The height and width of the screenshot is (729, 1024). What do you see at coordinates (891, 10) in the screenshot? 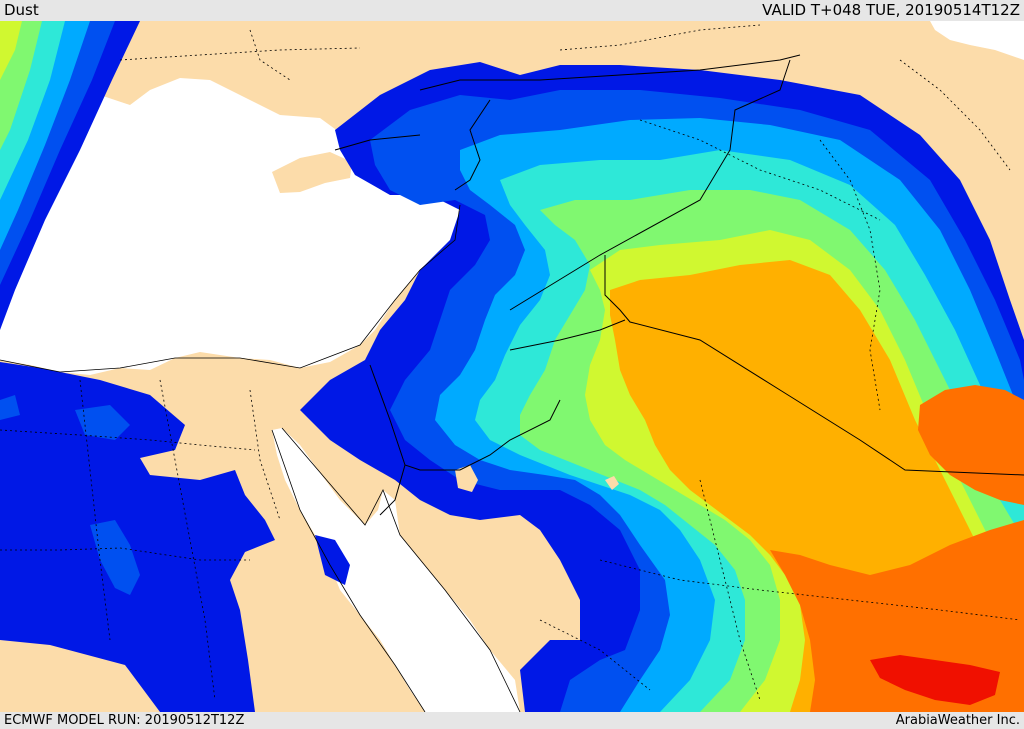
I see `valid-time-label: VALID T+048 TUE, 20190514T12Z` at bounding box center [891, 10].